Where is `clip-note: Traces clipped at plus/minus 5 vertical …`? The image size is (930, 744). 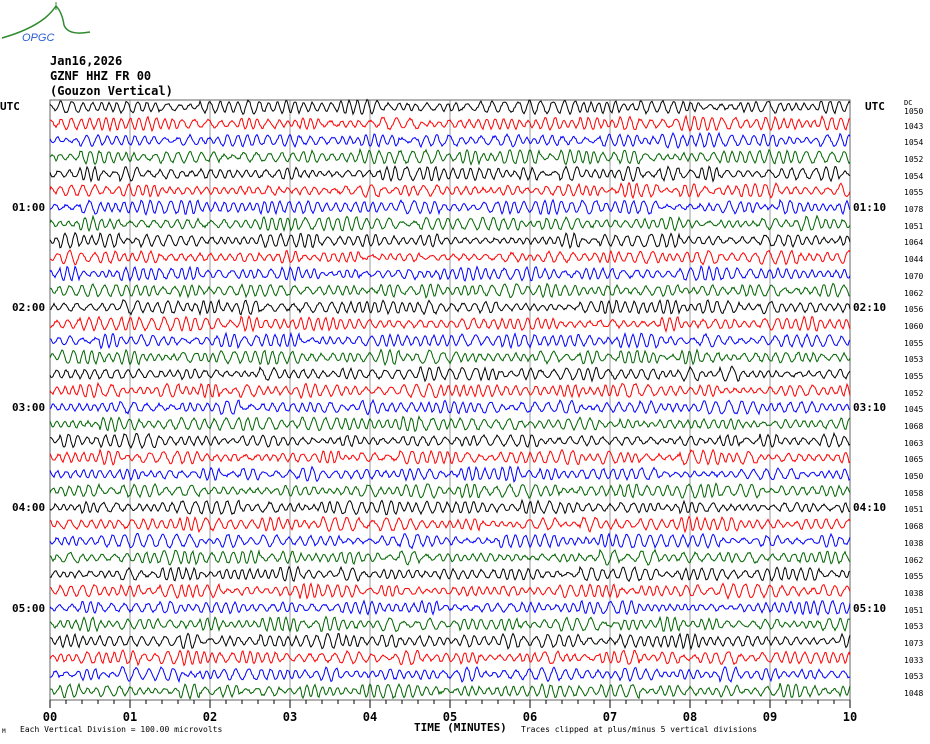
clip-note: Traces clipped at plus/minus 5 vertical … is located at coordinates (639, 729).